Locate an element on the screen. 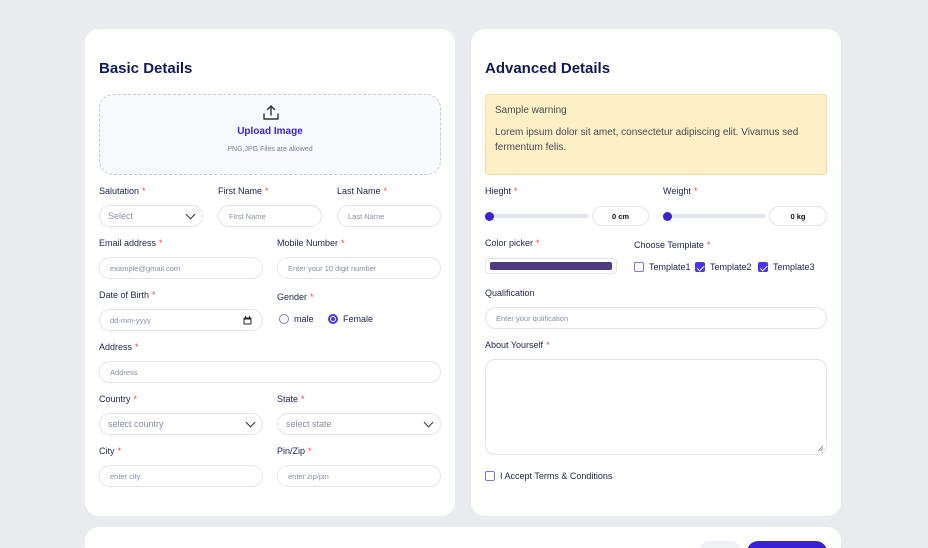  upload-image-title: Upload Image is located at coordinates (270, 131).